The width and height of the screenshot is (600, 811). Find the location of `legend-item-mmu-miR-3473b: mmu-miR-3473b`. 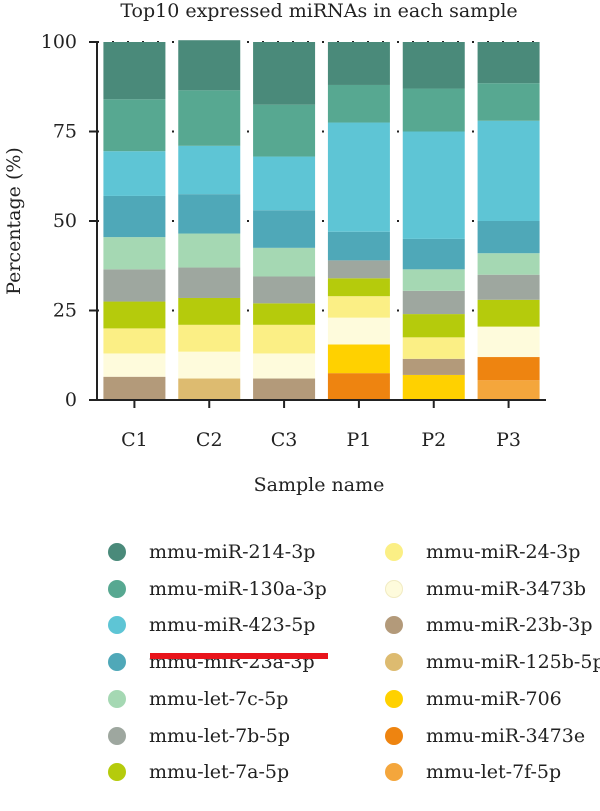

legend-item-mmu-miR-3473b: mmu-miR-3473b is located at coordinates (485, 589).